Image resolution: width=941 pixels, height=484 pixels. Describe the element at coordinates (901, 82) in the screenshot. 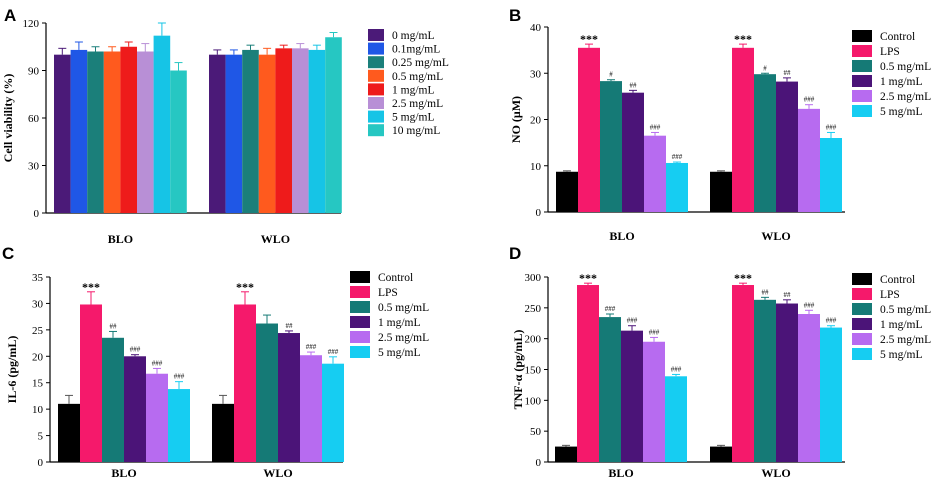

I see `legend-label: 1 mg/mL` at that location.